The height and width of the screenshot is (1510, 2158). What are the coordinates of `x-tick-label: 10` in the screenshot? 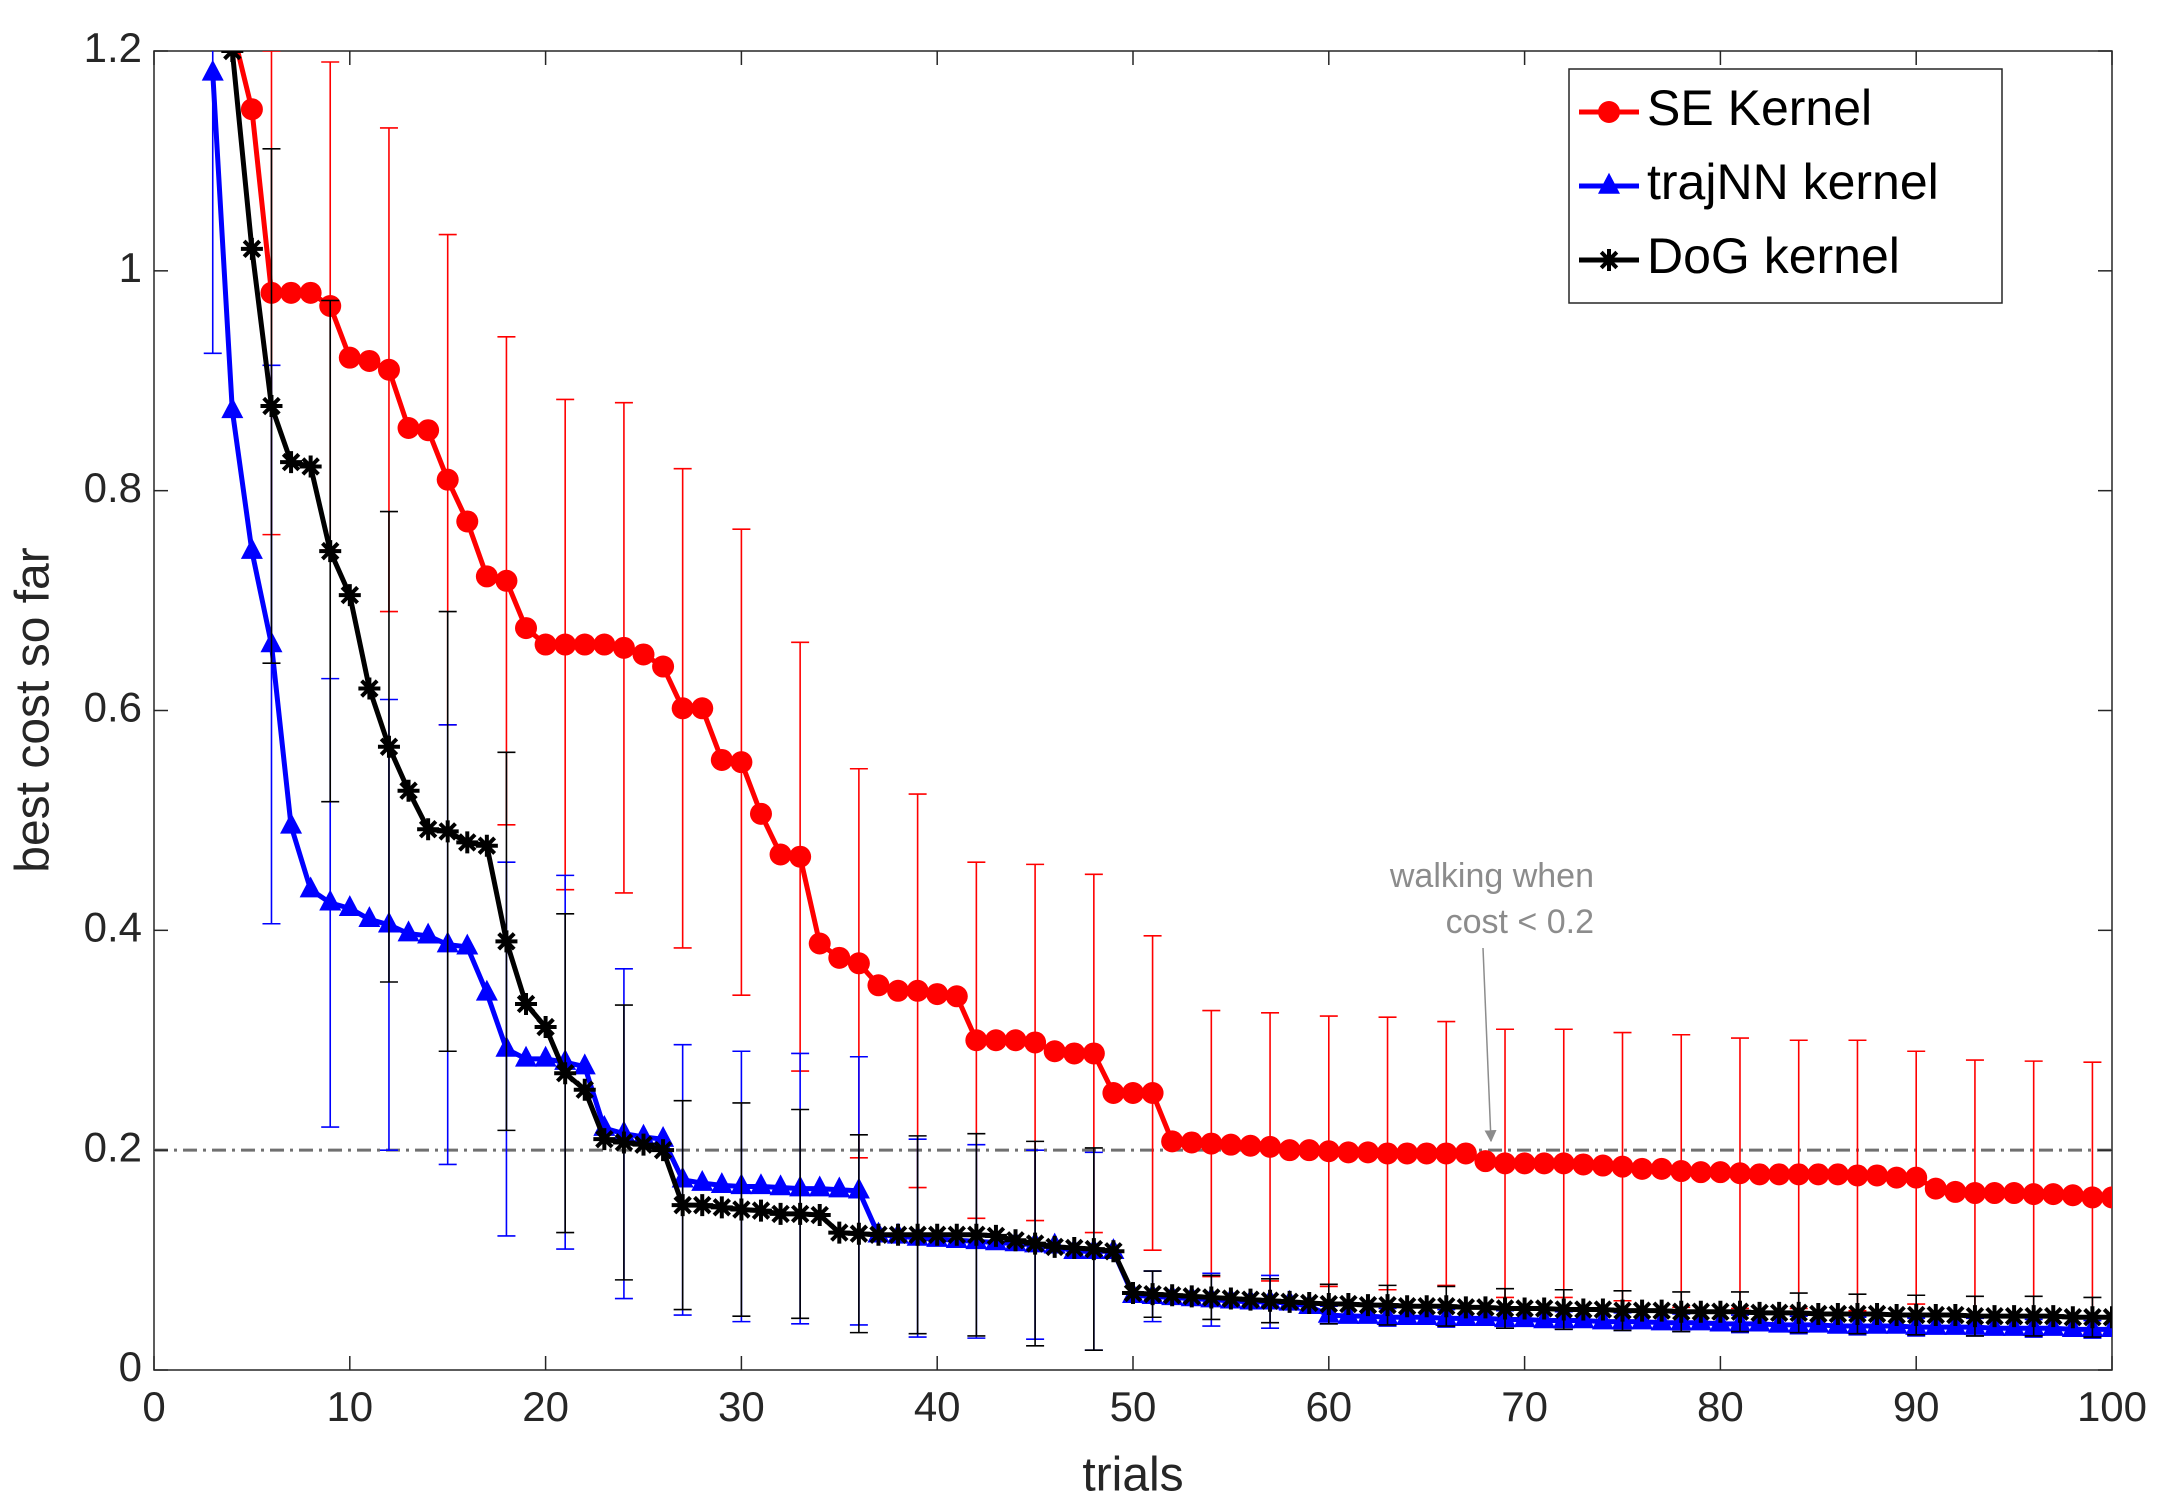 It's located at (349, 1406).